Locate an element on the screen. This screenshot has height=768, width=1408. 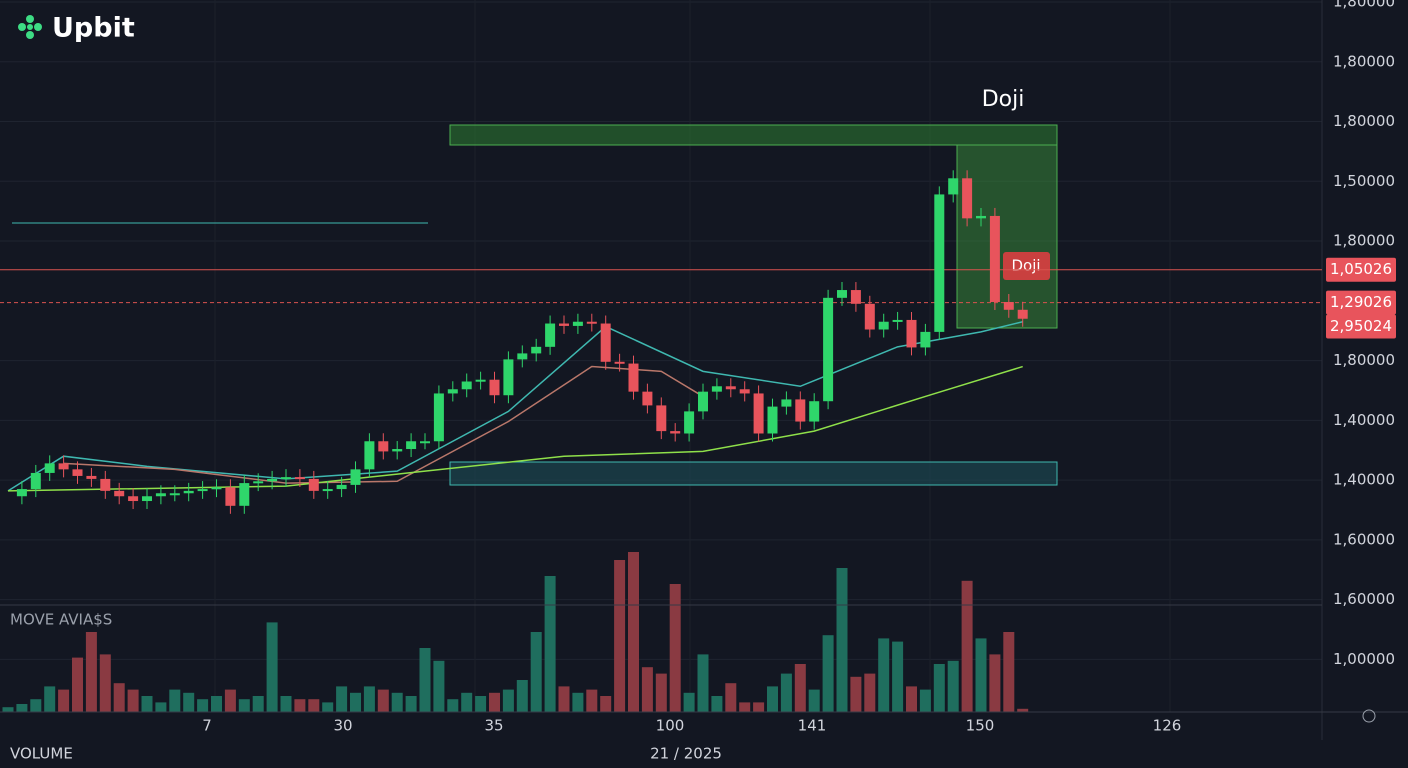
x-tick-label: 150 is located at coordinates (980, 726).